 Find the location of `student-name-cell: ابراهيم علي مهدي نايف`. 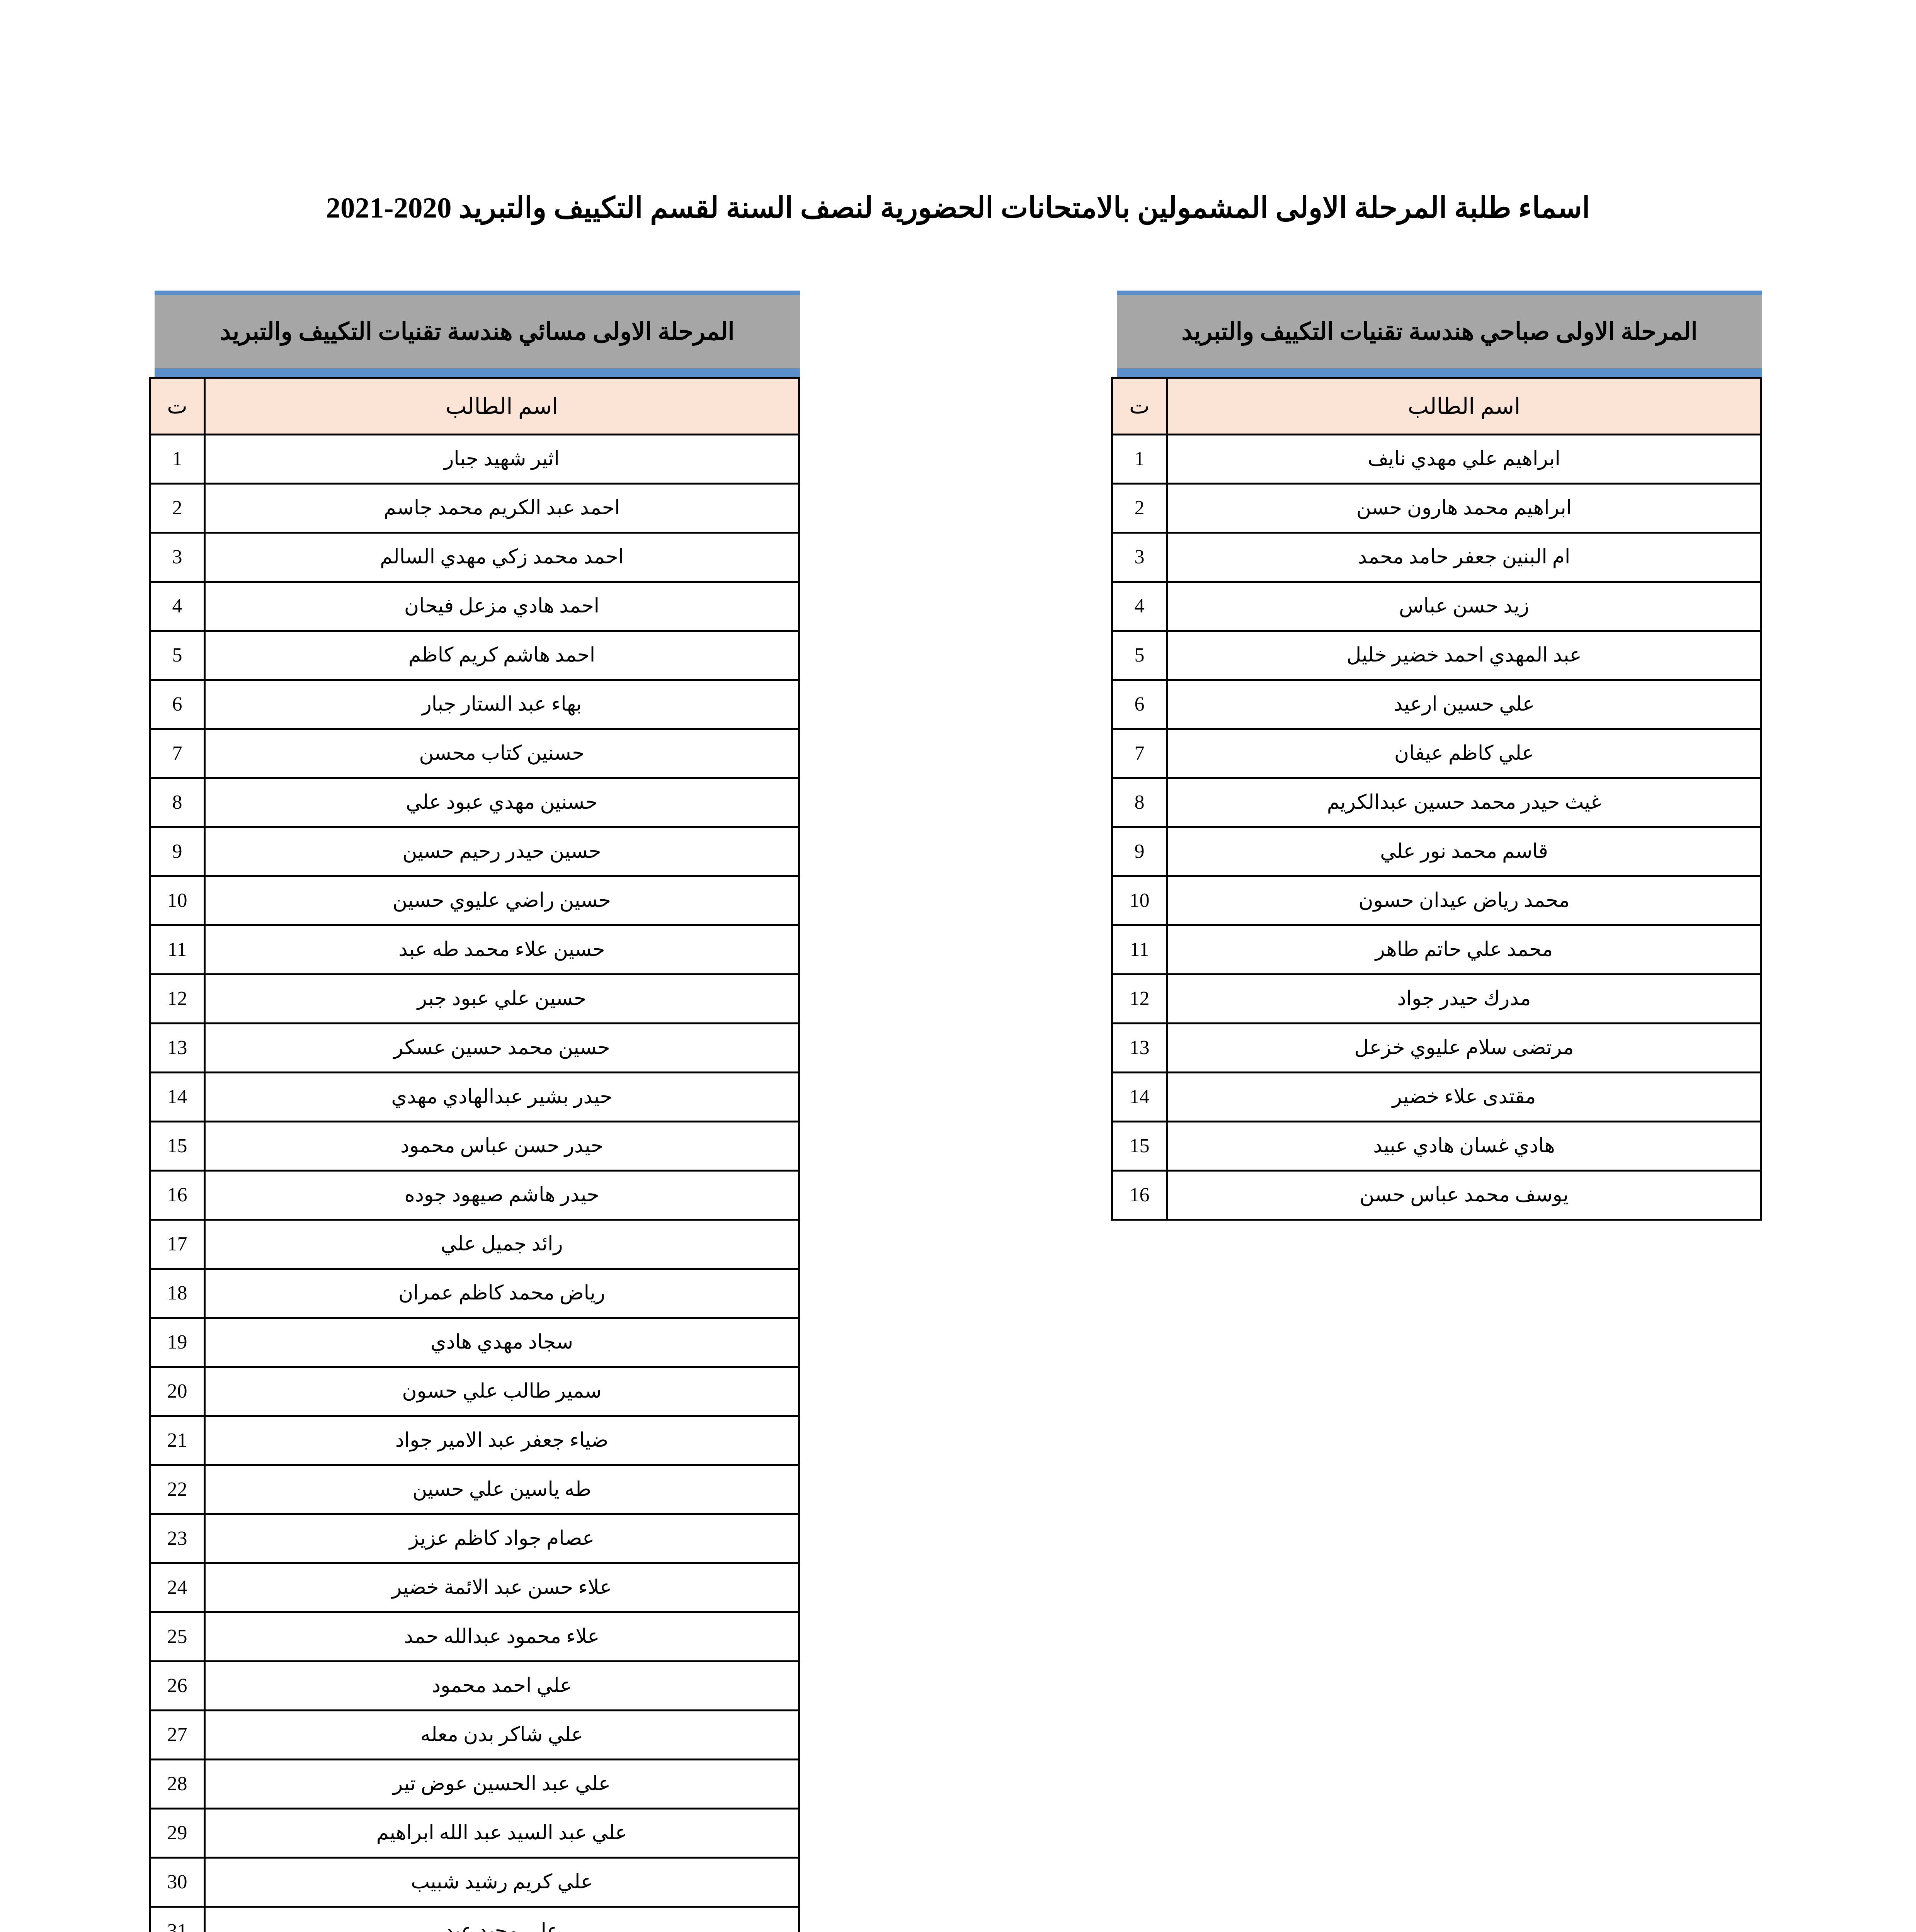

student-name-cell: ابراهيم علي مهدي نايف is located at coordinates (1464, 460).